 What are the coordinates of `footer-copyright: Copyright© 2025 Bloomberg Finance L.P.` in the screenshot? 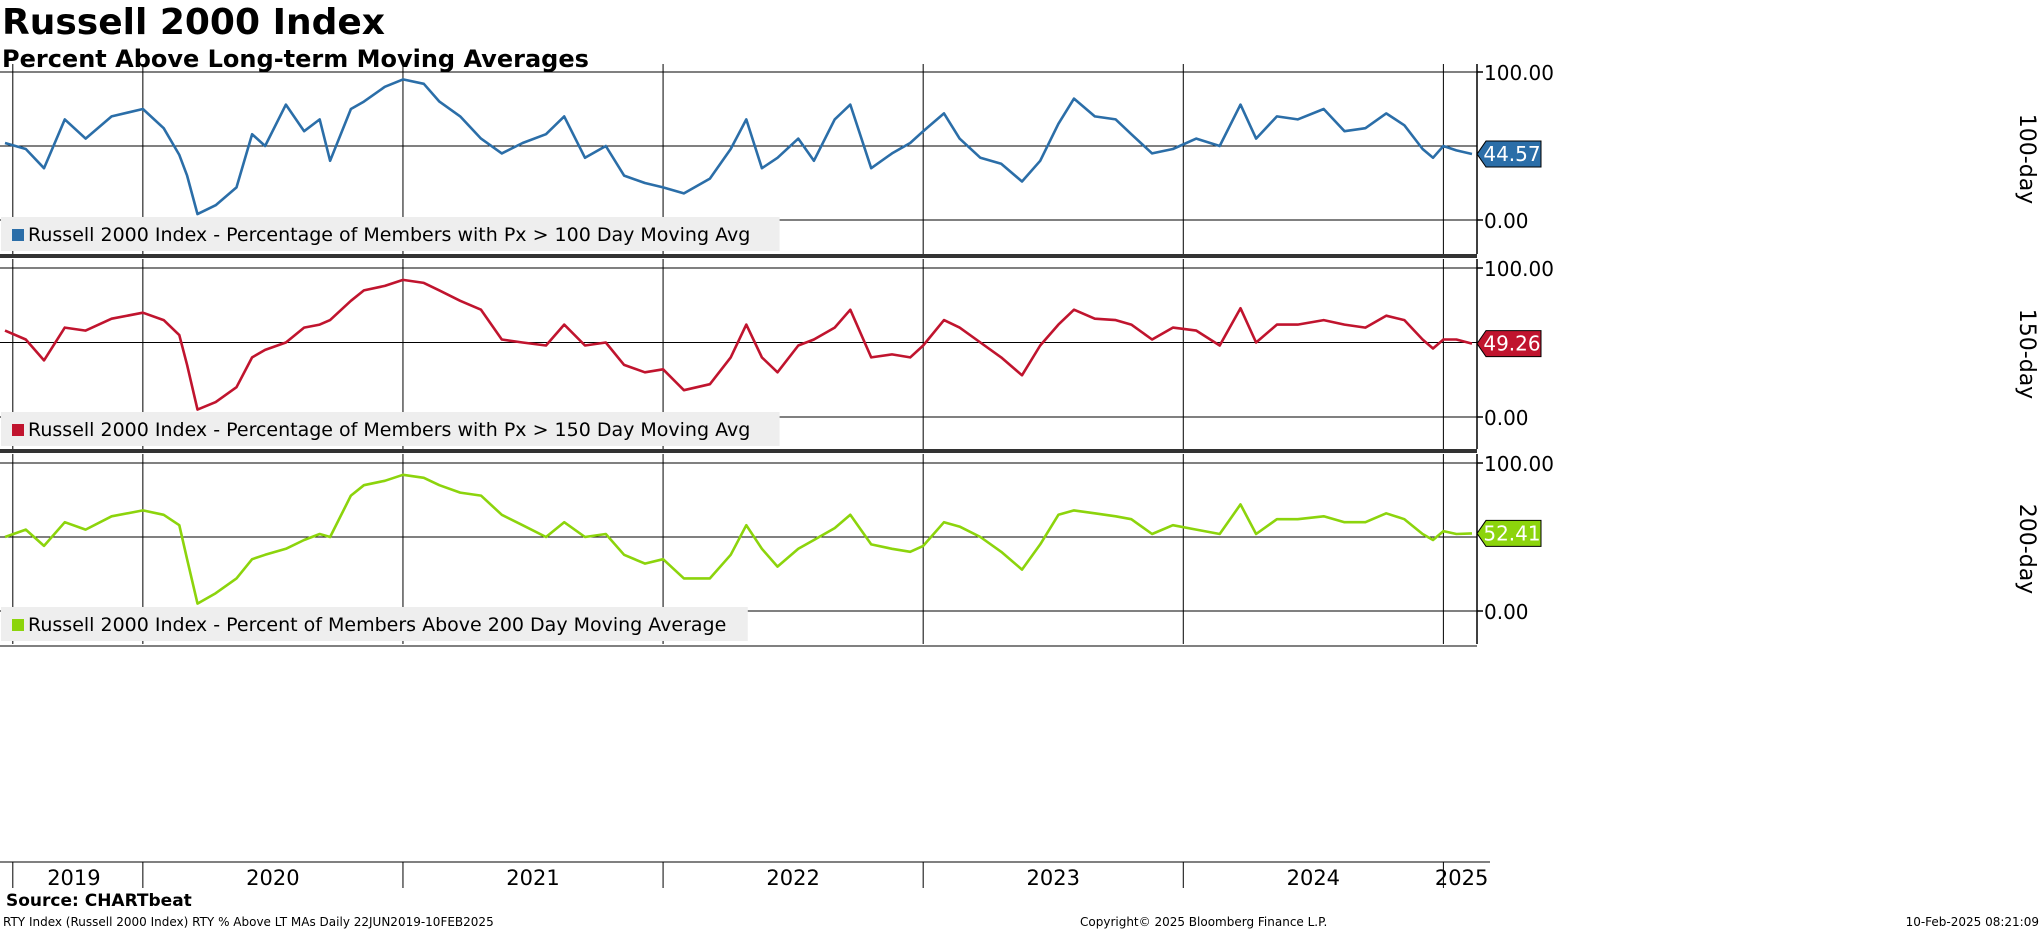 It's located at (1204, 922).